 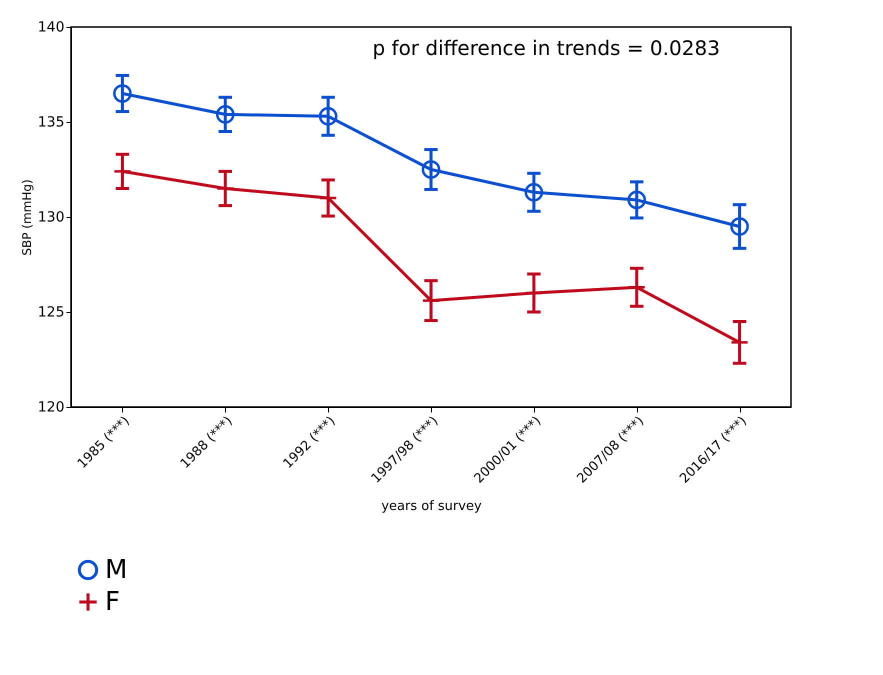 What do you see at coordinates (112, 602) in the screenshot?
I see `legend-label: F` at bounding box center [112, 602].